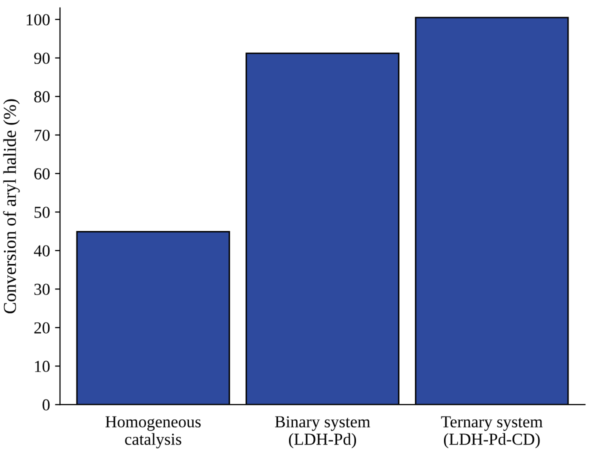  Describe the element at coordinates (153, 432) in the screenshot. I see `x-tick-label: Homogeneous catalysis` at that location.